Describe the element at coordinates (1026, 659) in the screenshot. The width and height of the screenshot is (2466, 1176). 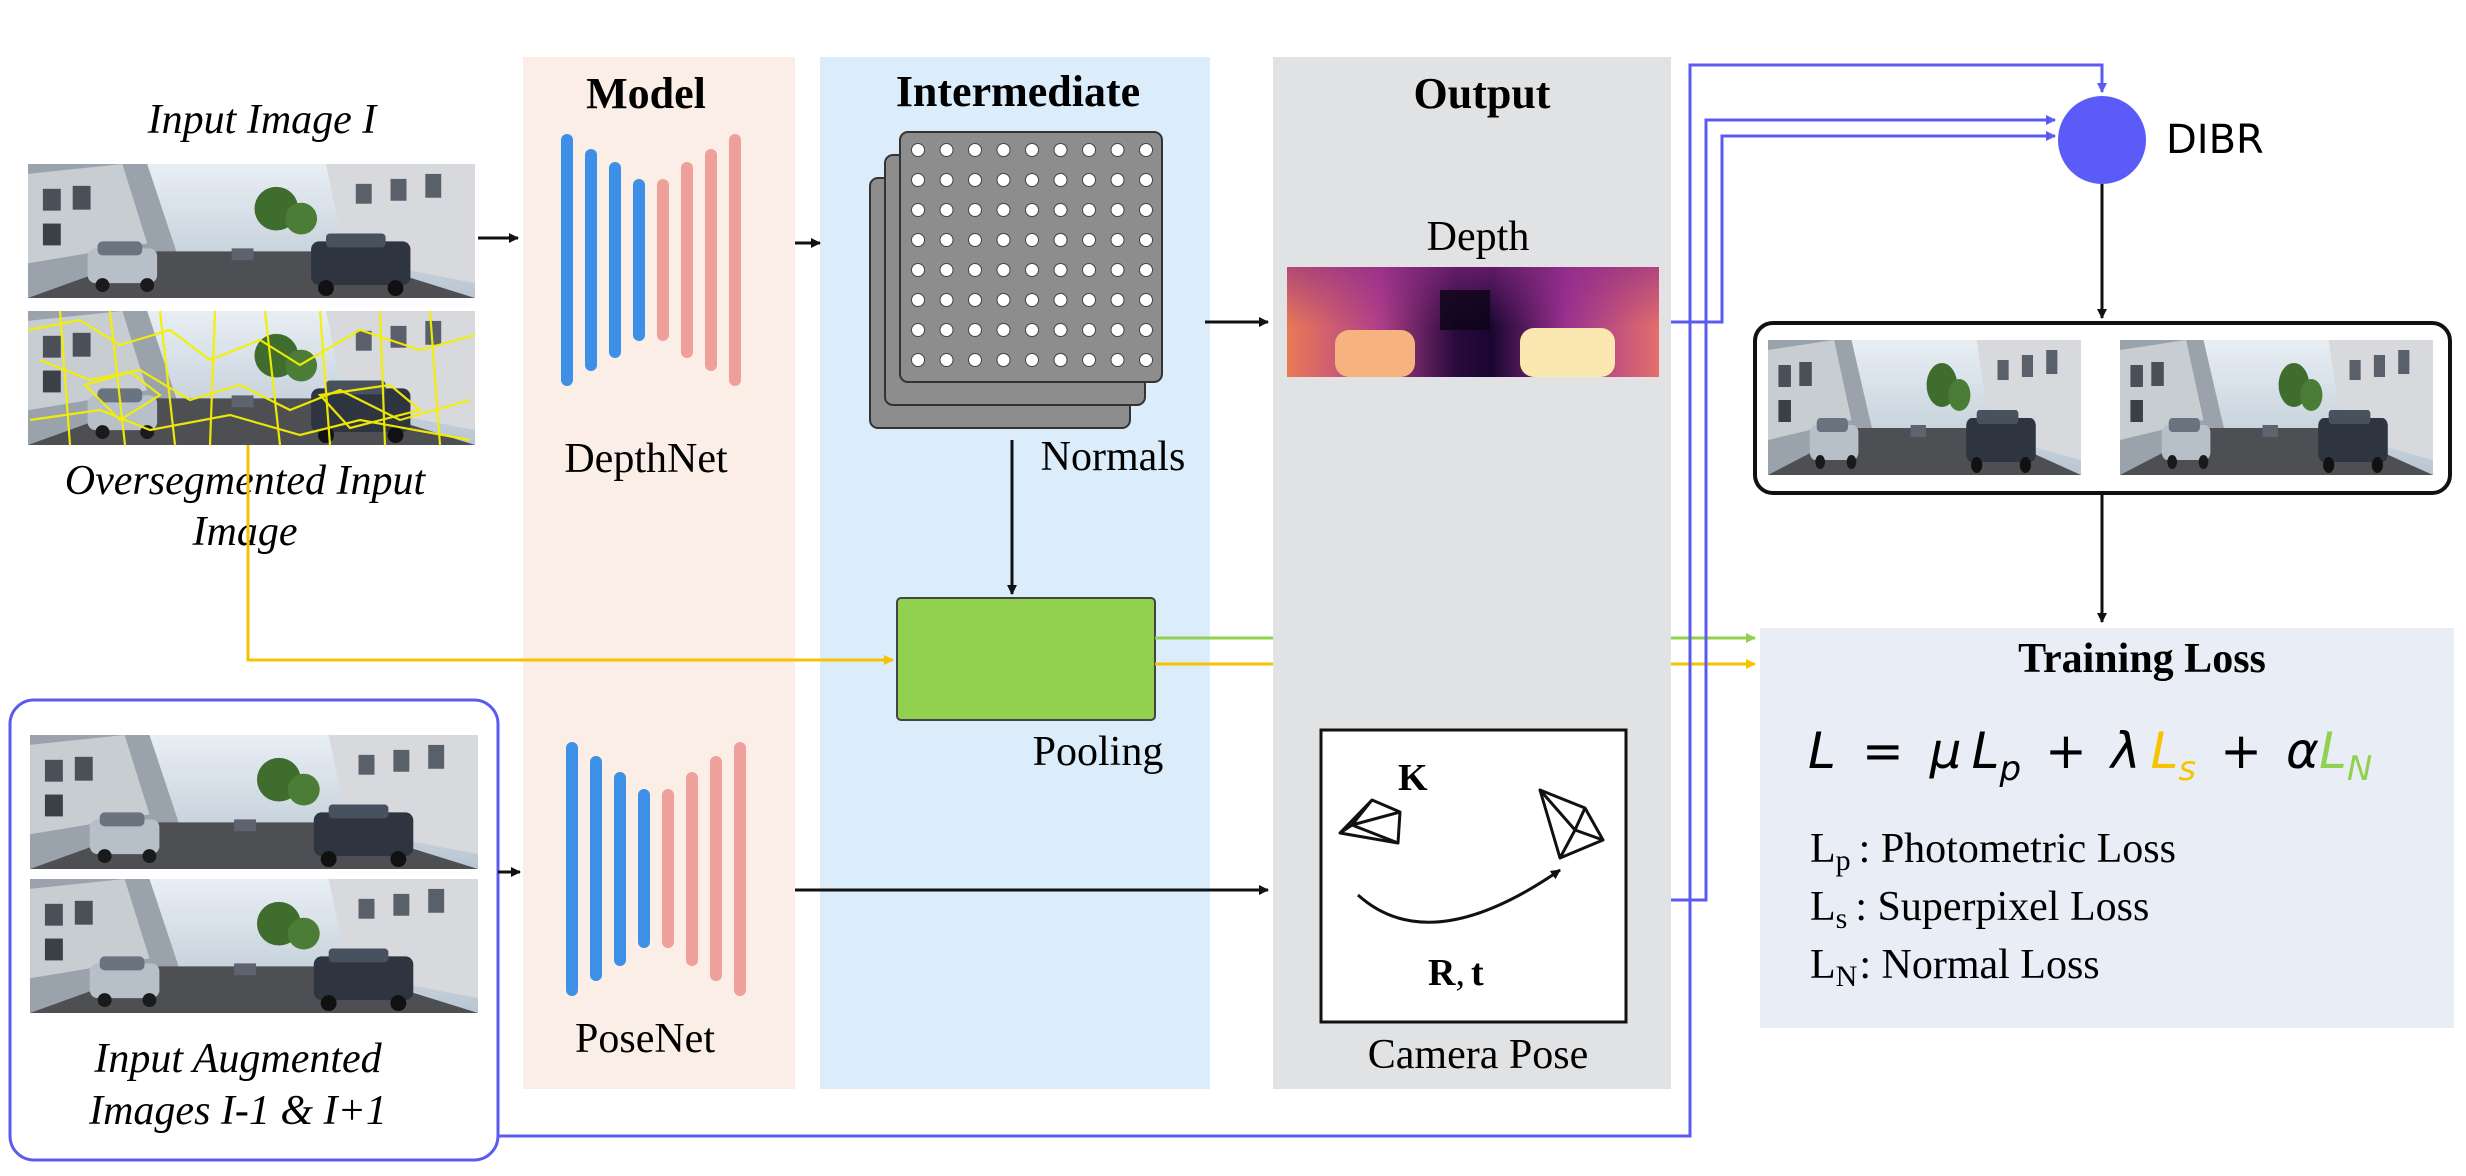
I see `pooling-block` at that location.